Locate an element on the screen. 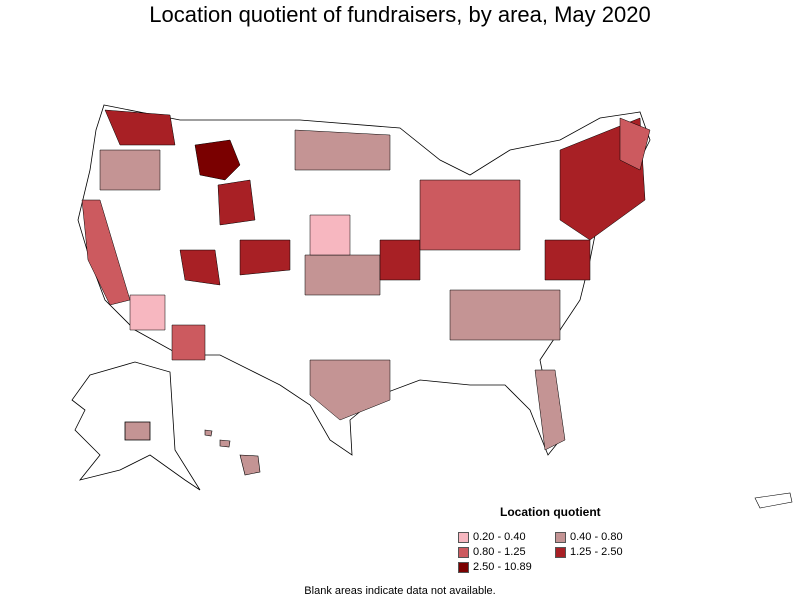 The width and height of the screenshot is (800, 600). utah-region is located at coordinates (200, 267).